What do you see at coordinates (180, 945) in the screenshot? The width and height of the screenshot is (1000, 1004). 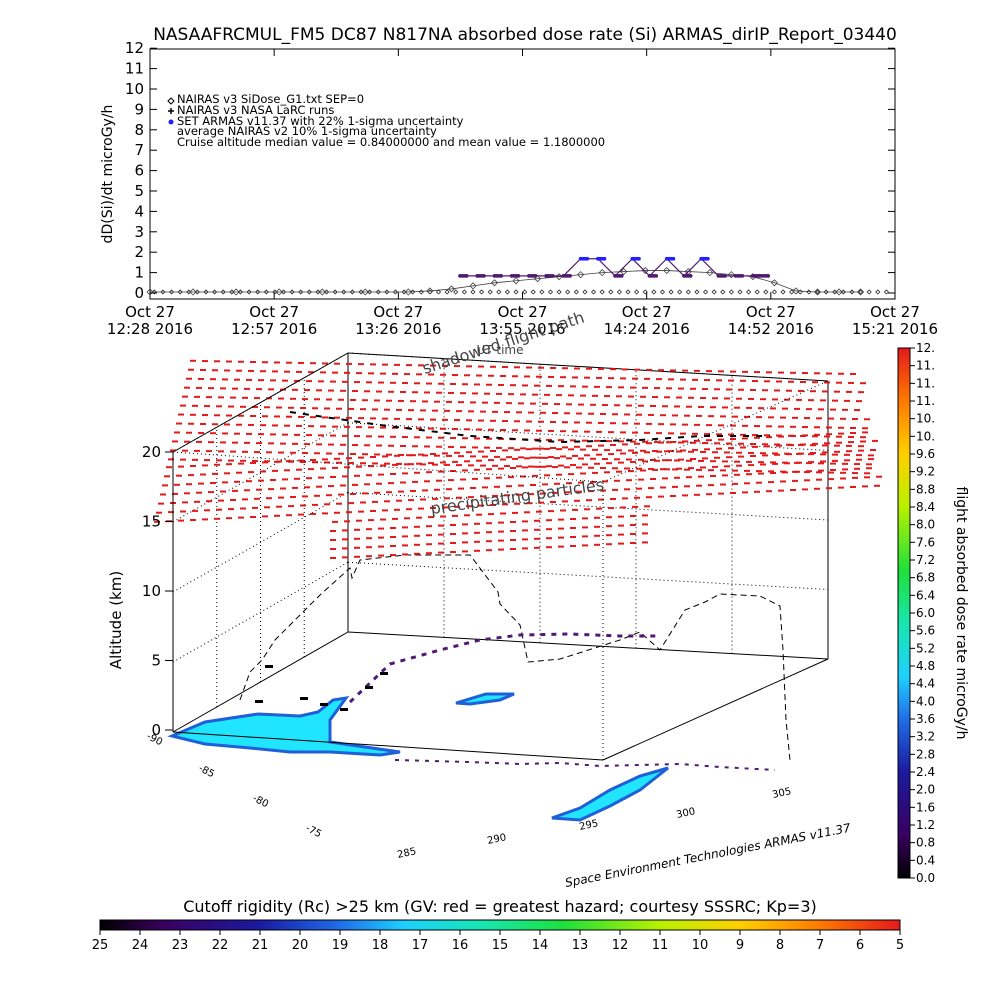 I see `rigidity-tick-label: 23` at bounding box center [180, 945].